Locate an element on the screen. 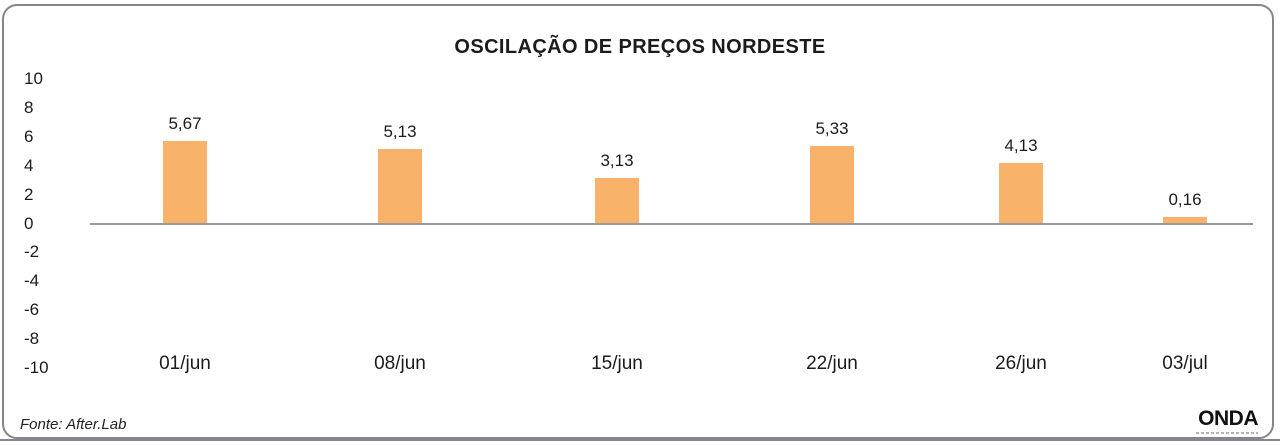 This screenshot has height=445, width=1280. bar-value-label: 0,16 is located at coordinates (1185, 199).